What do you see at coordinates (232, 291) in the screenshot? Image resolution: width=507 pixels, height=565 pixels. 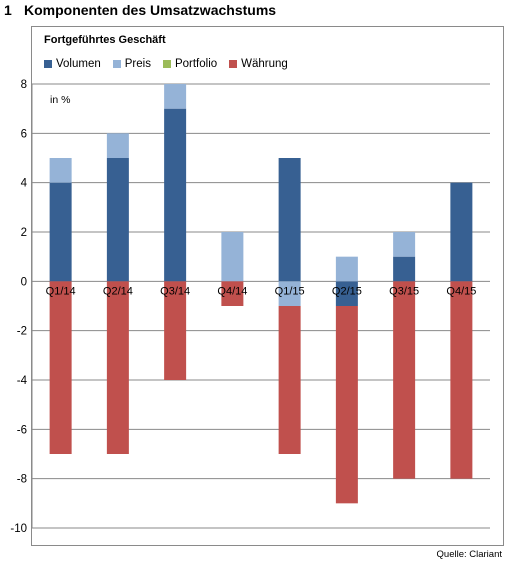 I see `x-category-label: Q4/14` at bounding box center [232, 291].